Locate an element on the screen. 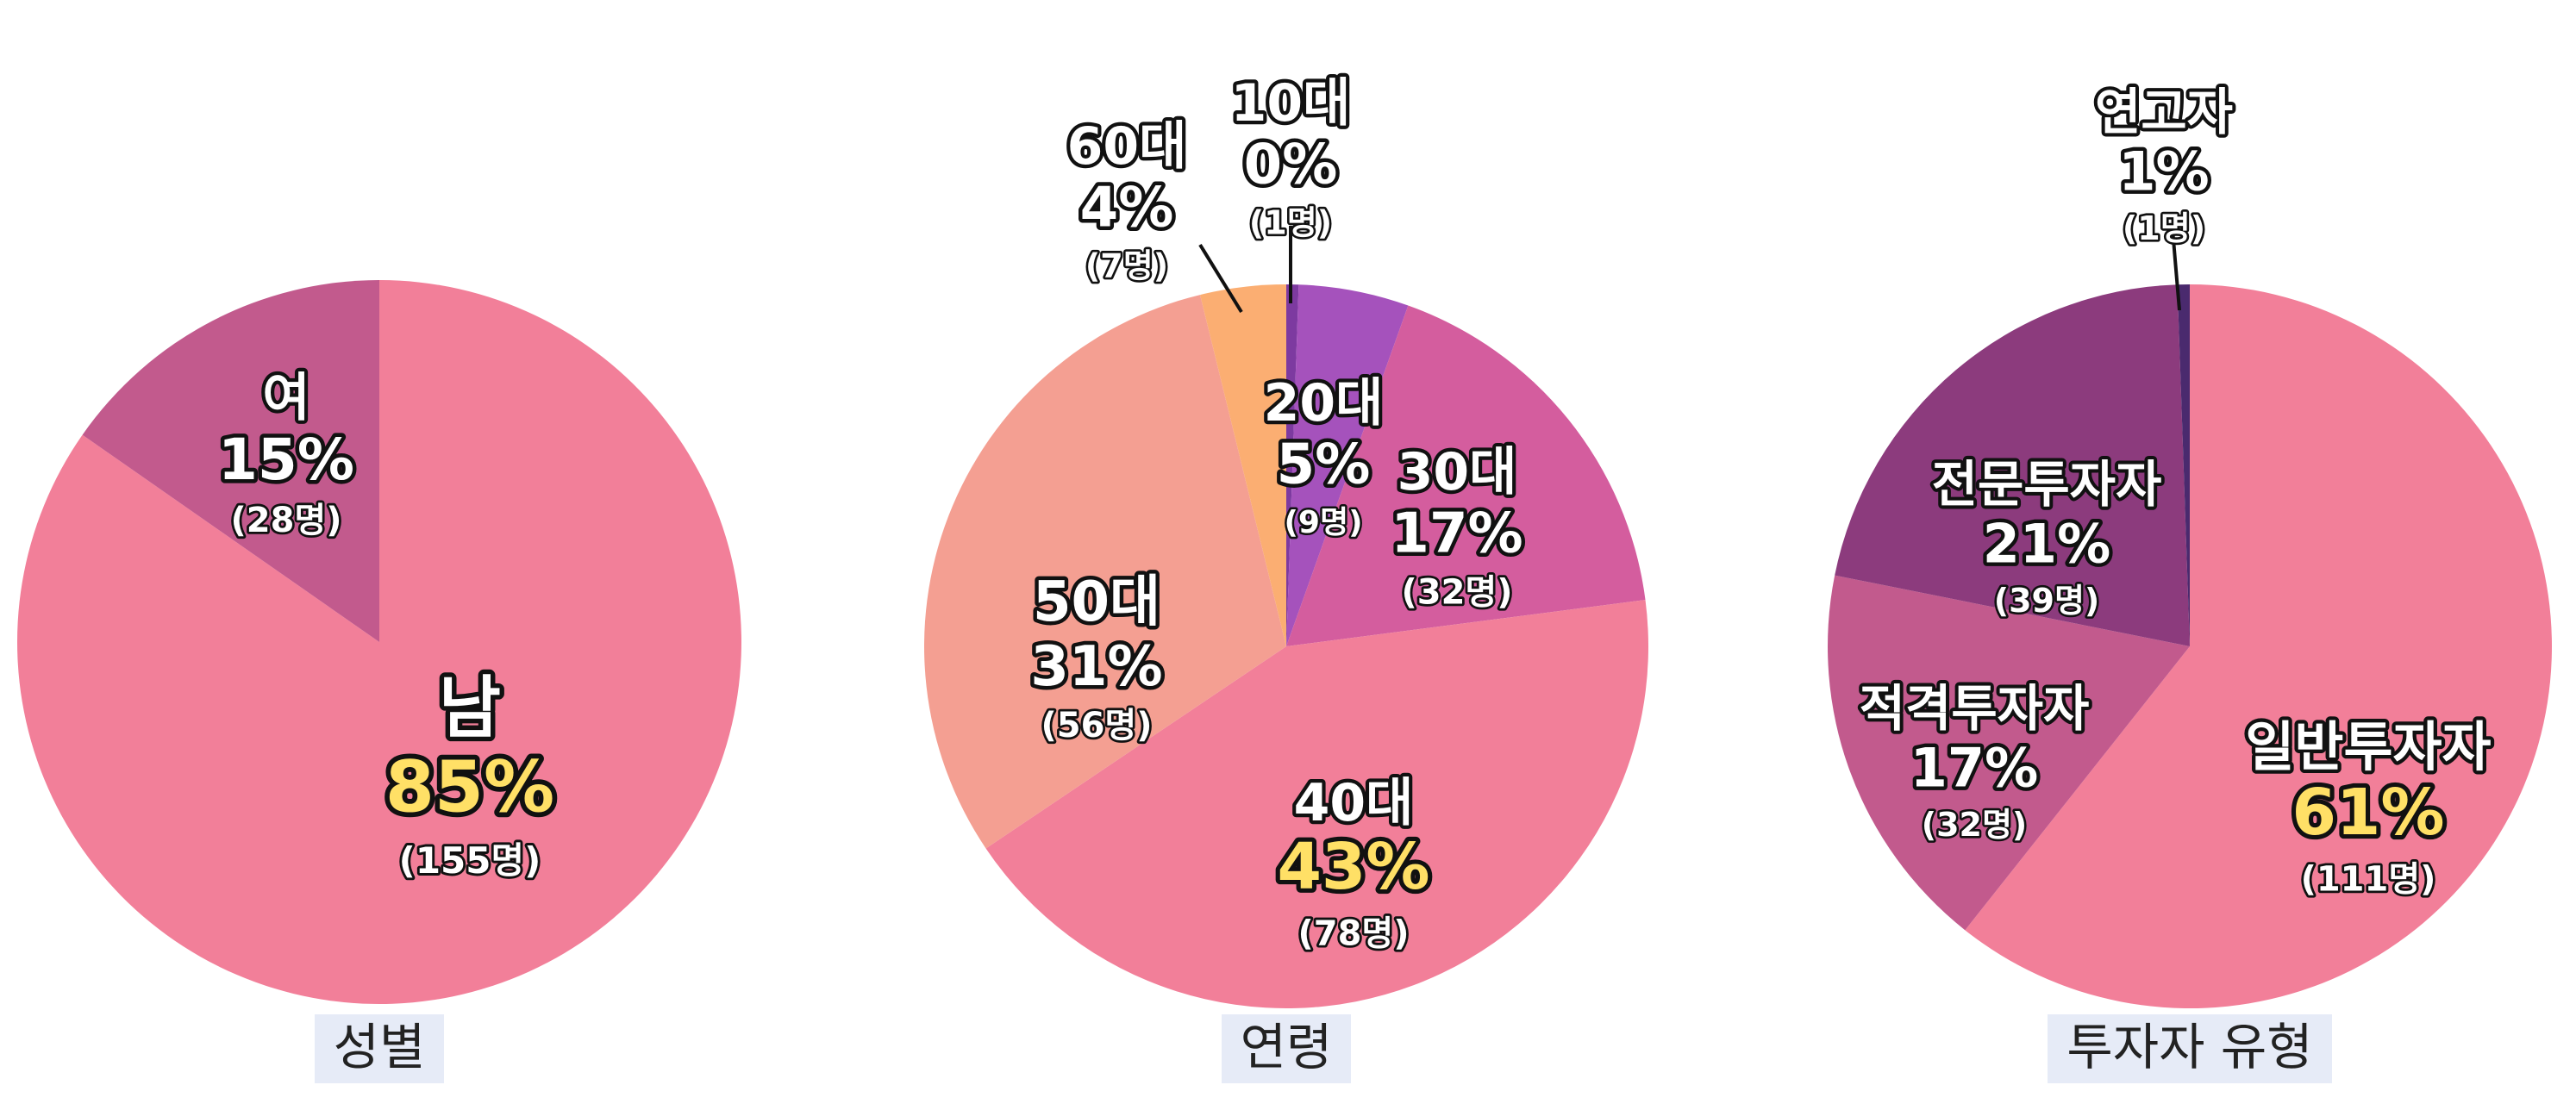 This screenshot has height=1110, width=2576. slice-percent: 21% is located at coordinates (2047, 543).